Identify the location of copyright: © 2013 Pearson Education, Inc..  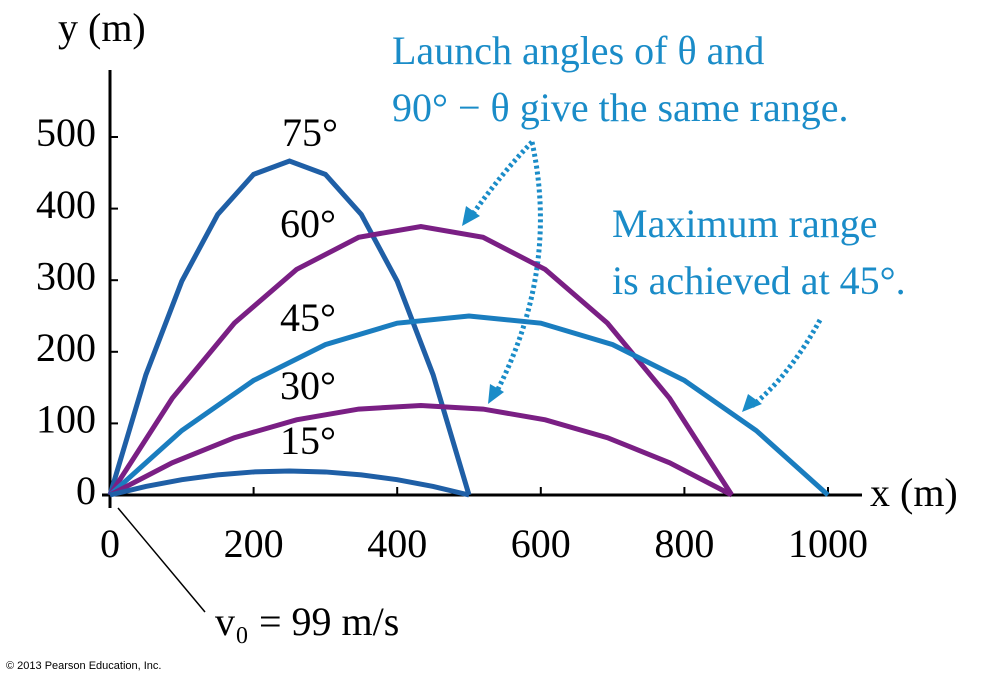
(83, 666).